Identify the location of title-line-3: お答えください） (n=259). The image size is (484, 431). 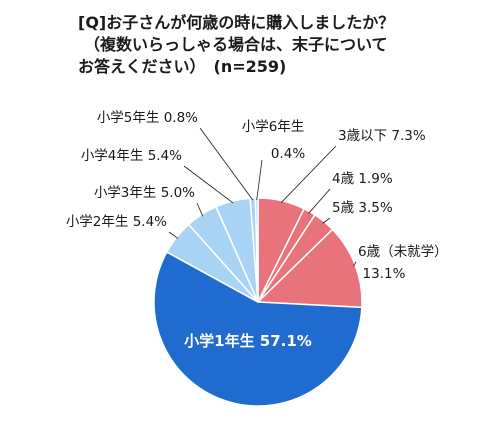
(182, 66).